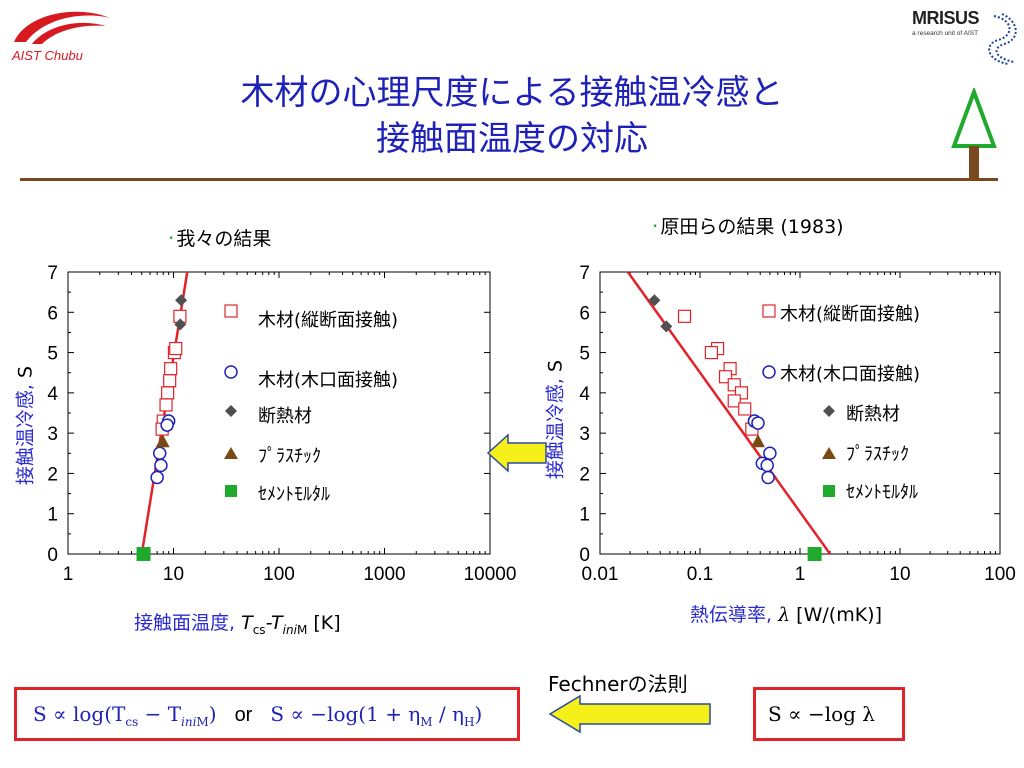 The image size is (1024, 768). What do you see at coordinates (47, 55) in the screenshot?
I see `logo-left-text: AIST Chubu` at bounding box center [47, 55].